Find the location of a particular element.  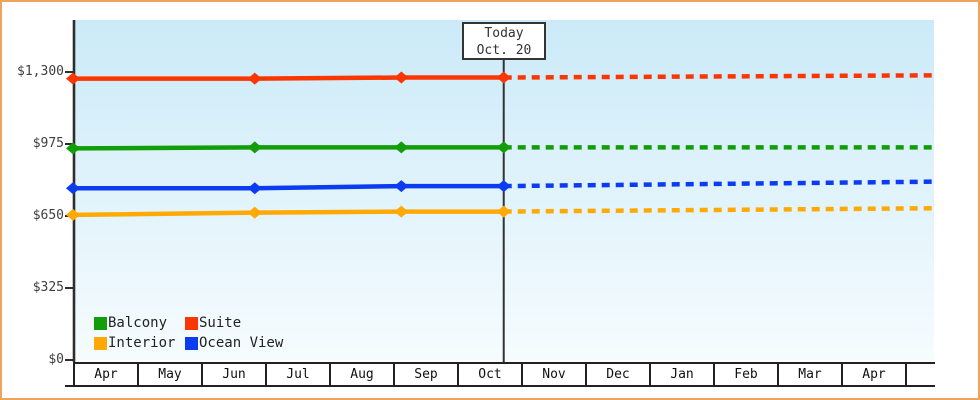

month-cell-may-1: May is located at coordinates (169, 375).